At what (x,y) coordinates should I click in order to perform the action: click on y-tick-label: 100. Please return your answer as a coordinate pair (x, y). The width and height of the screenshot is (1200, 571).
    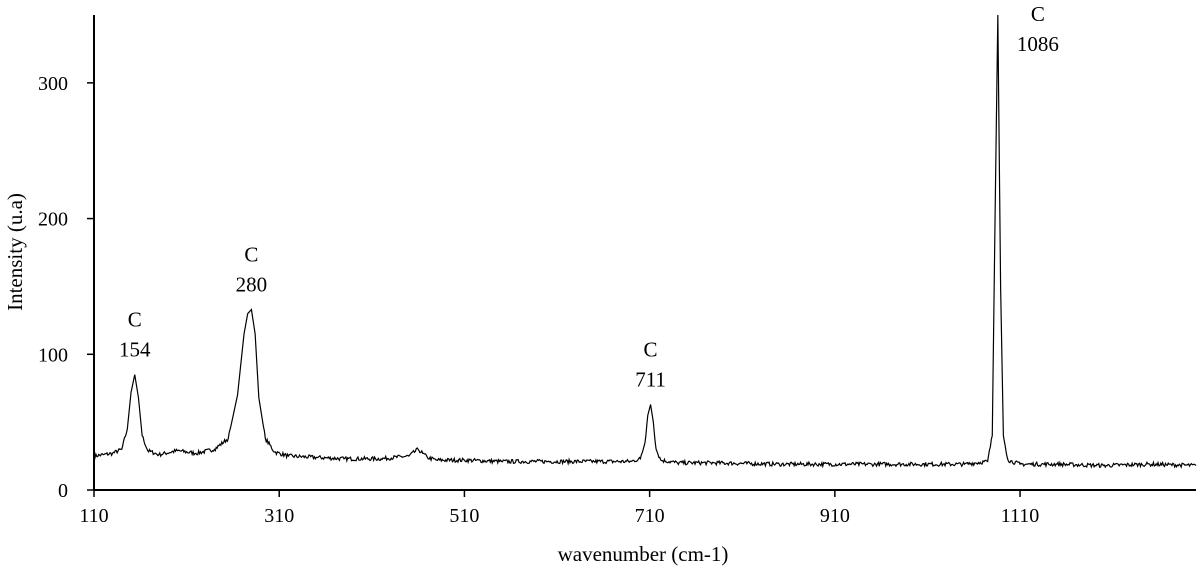
    Looking at the image, I should click on (53, 355).